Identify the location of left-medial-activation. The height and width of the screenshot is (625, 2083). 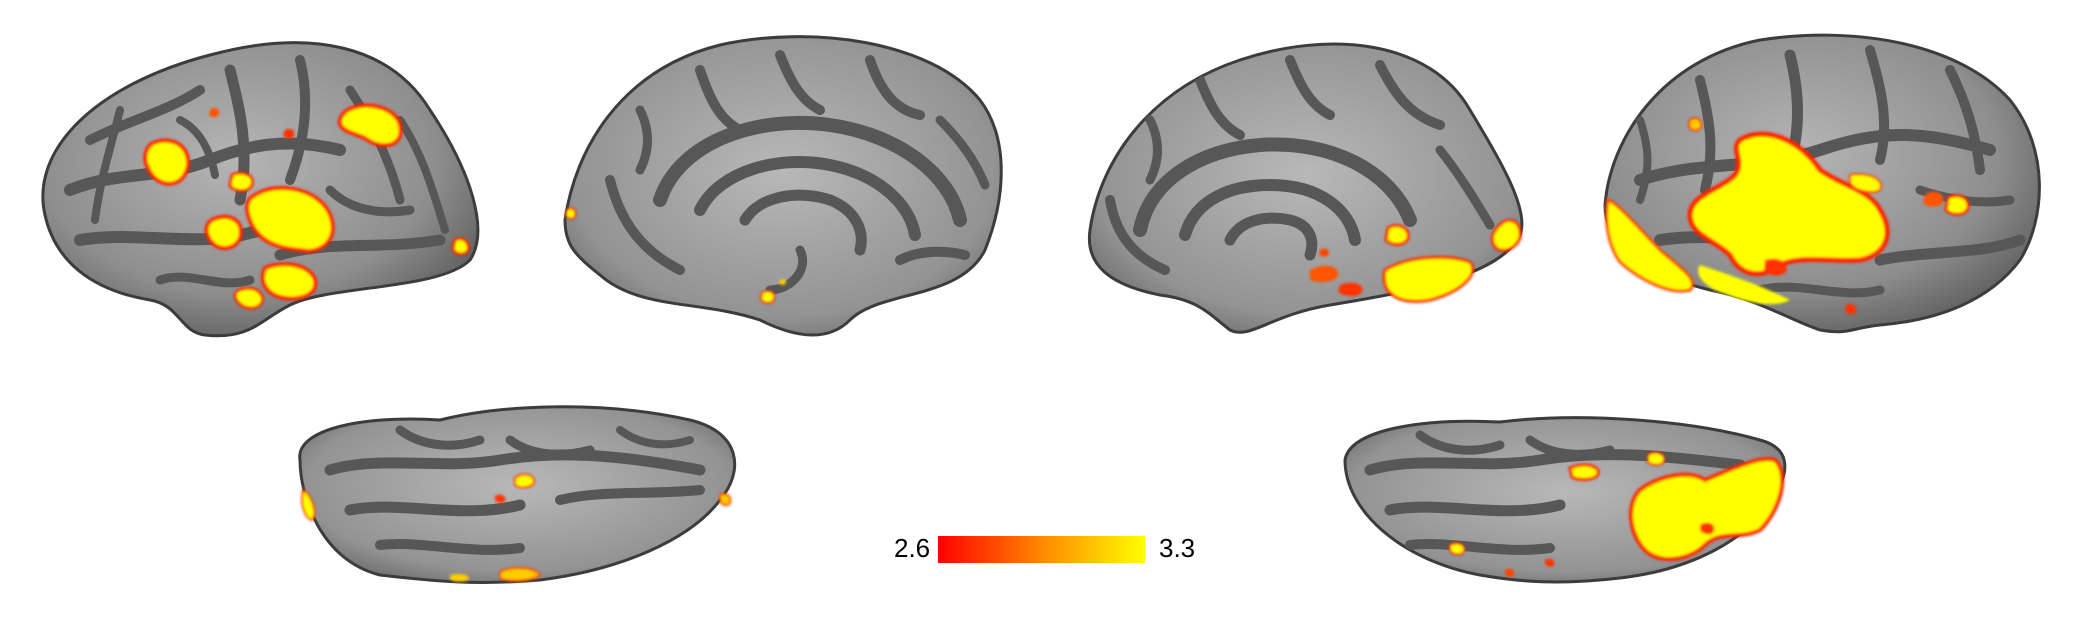
(675, 255).